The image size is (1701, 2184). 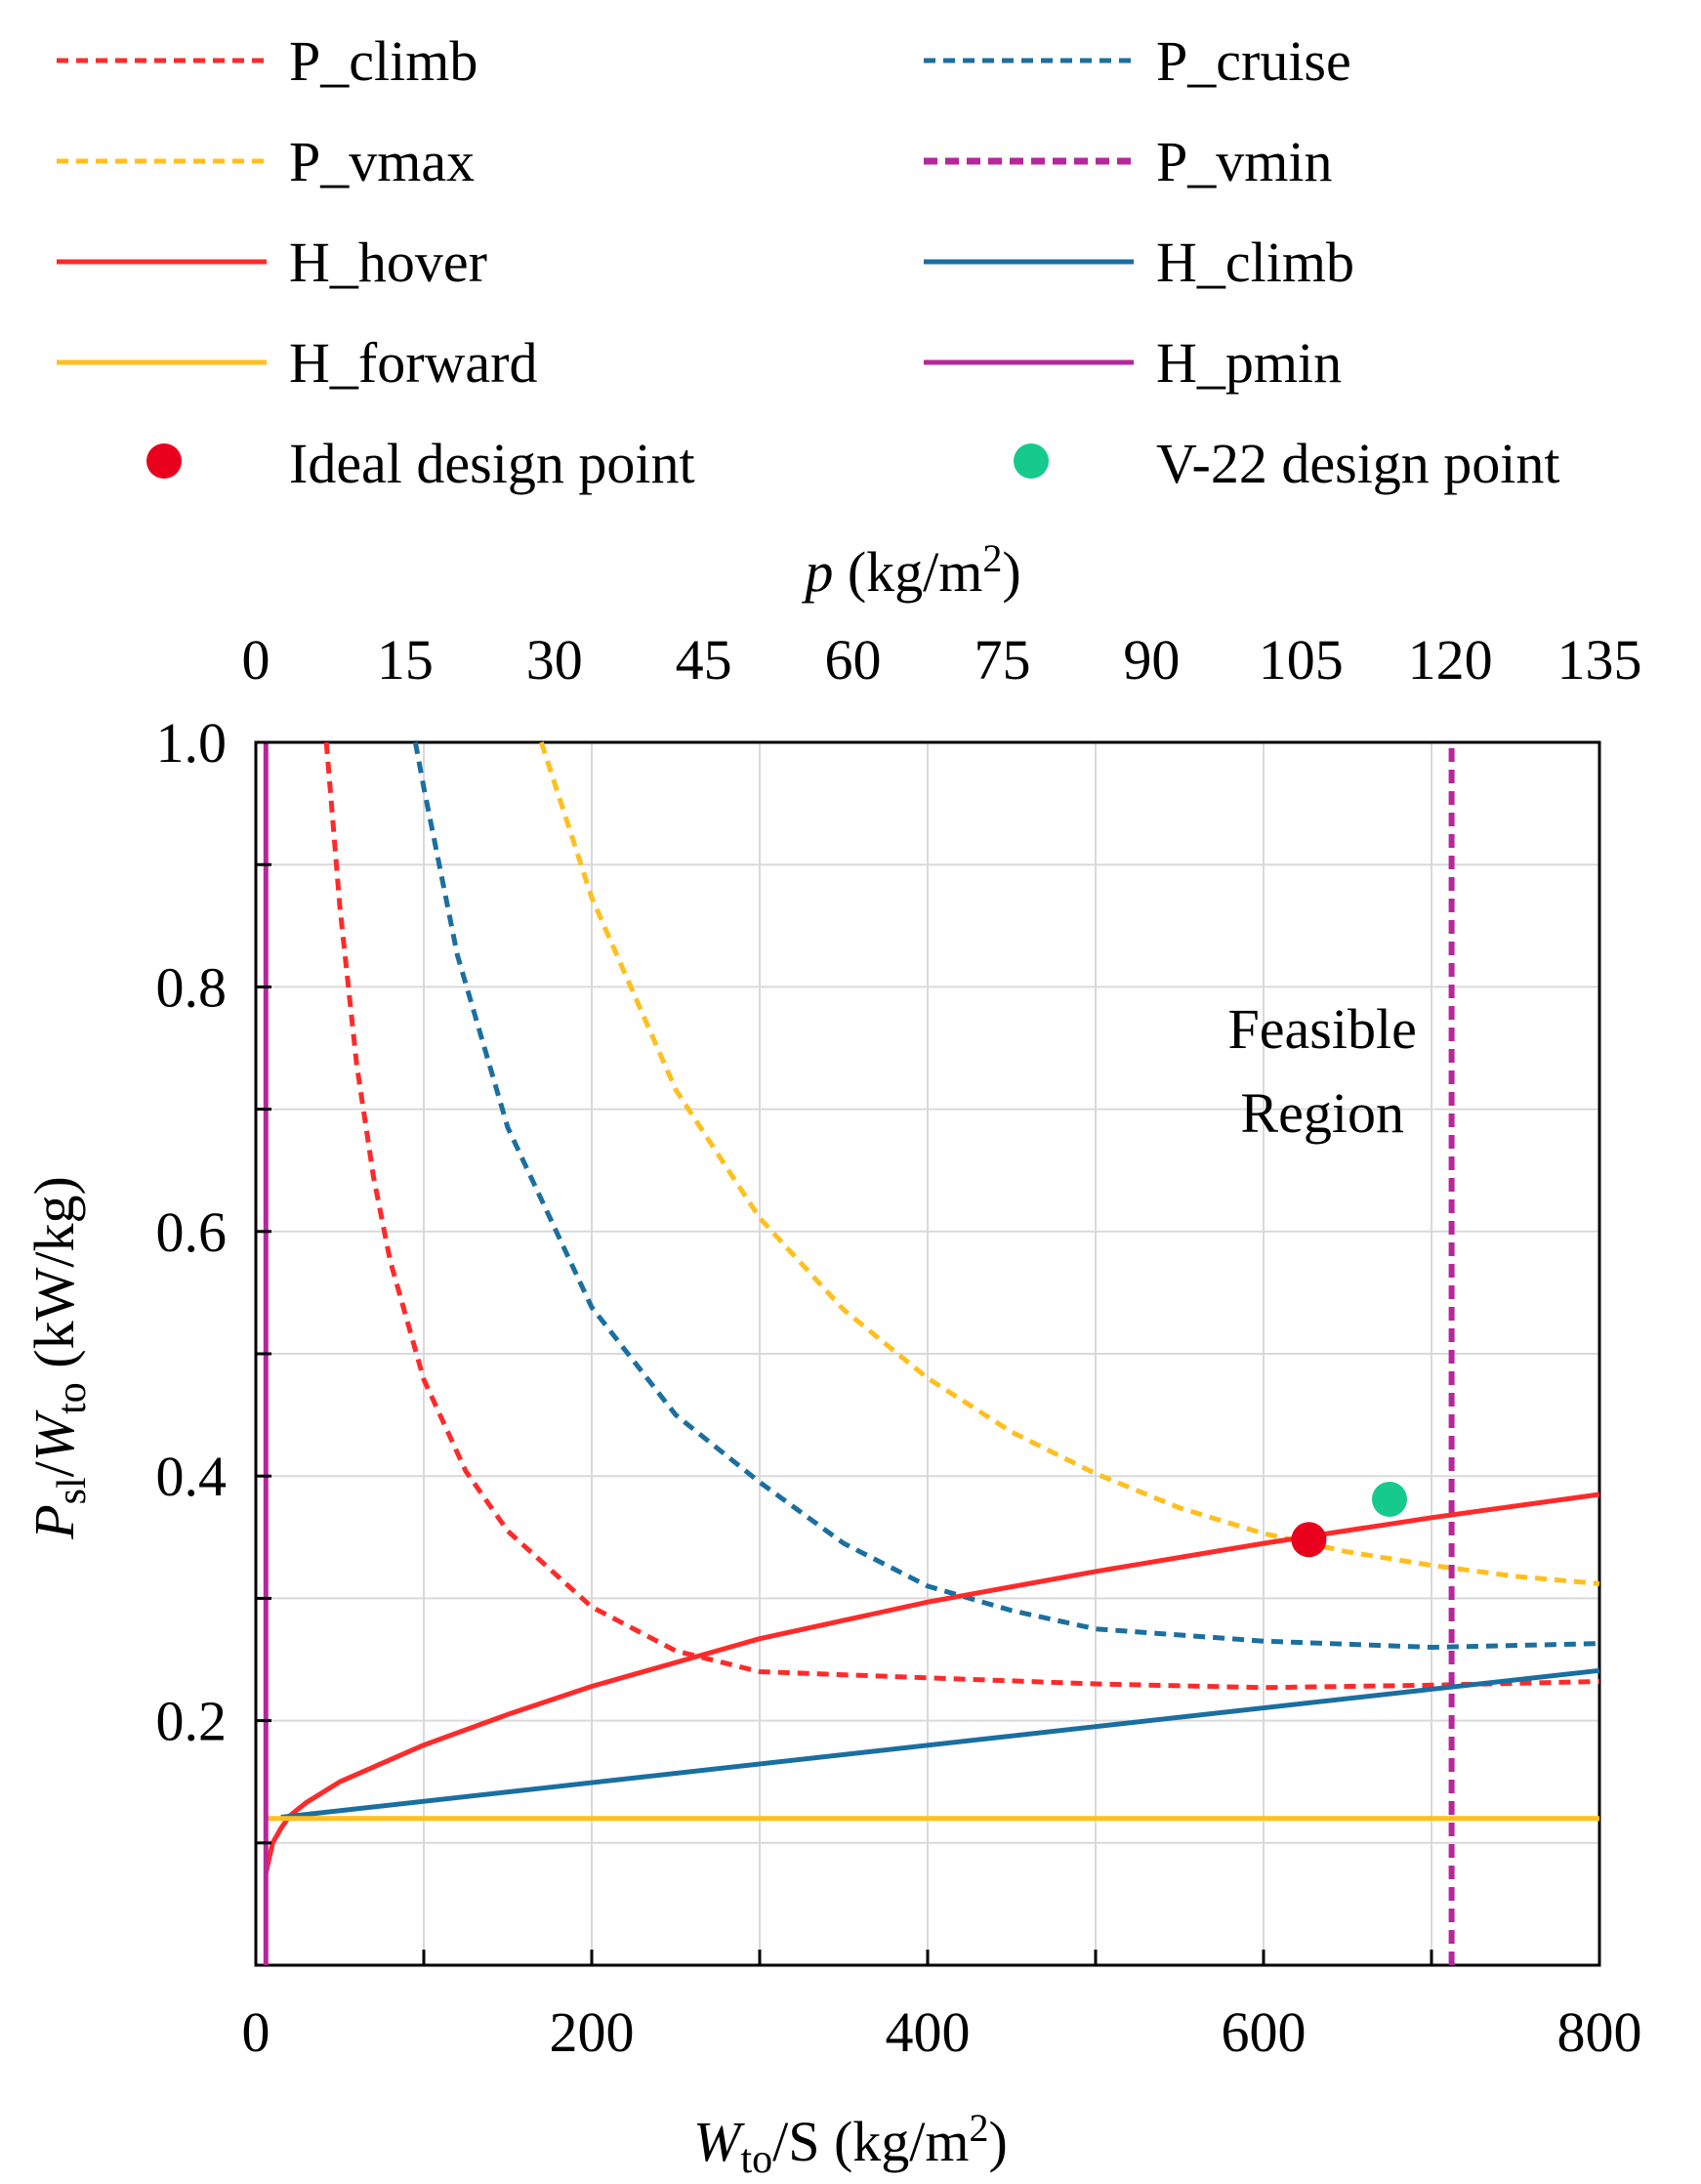 What do you see at coordinates (853, 660) in the screenshot?
I see `x2-tick-label-60: 60` at bounding box center [853, 660].